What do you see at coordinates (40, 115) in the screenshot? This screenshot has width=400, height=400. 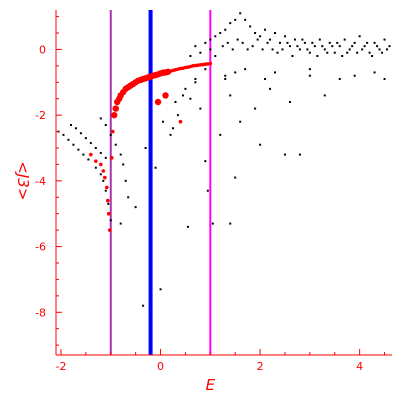 I see `y-tick-label: -2` at bounding box center [40, 115].